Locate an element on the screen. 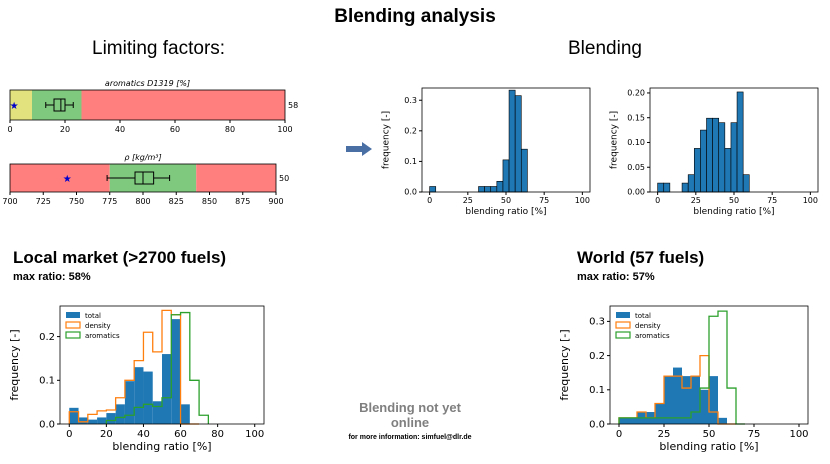  range-right-label: 58 is located at coordinates (293, 105).